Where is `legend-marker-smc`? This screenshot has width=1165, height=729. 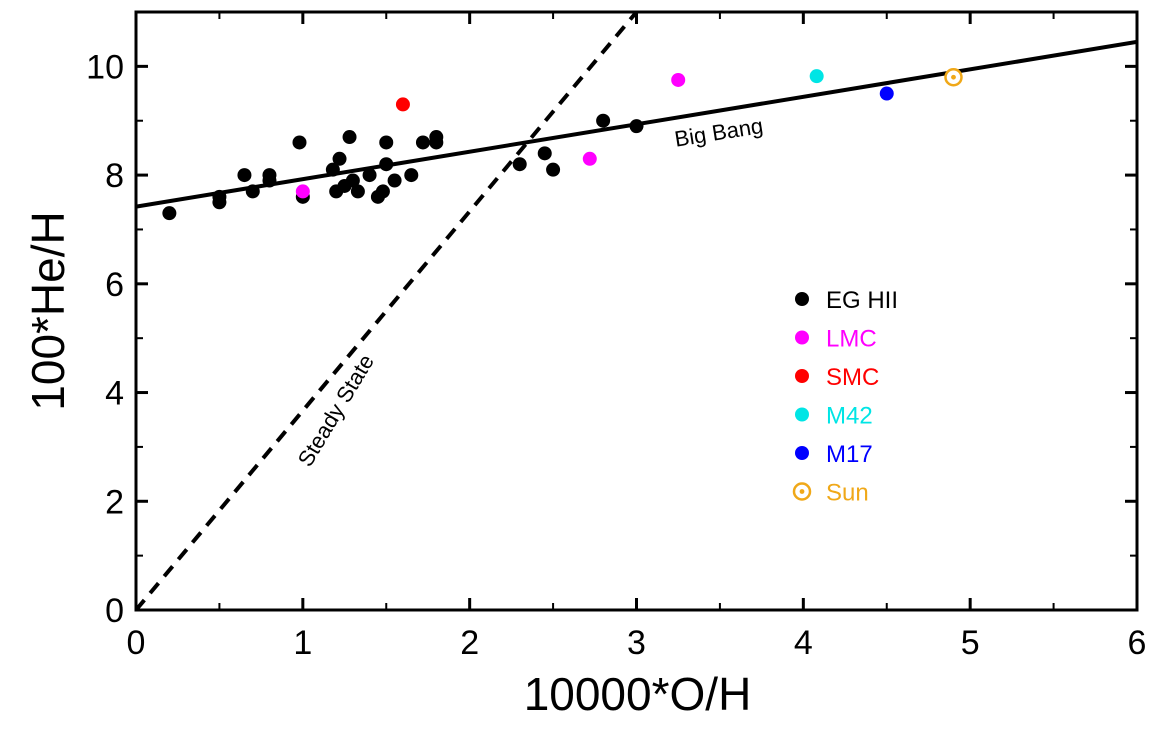 legend-marker-smc is located at coordinates (802, 376).